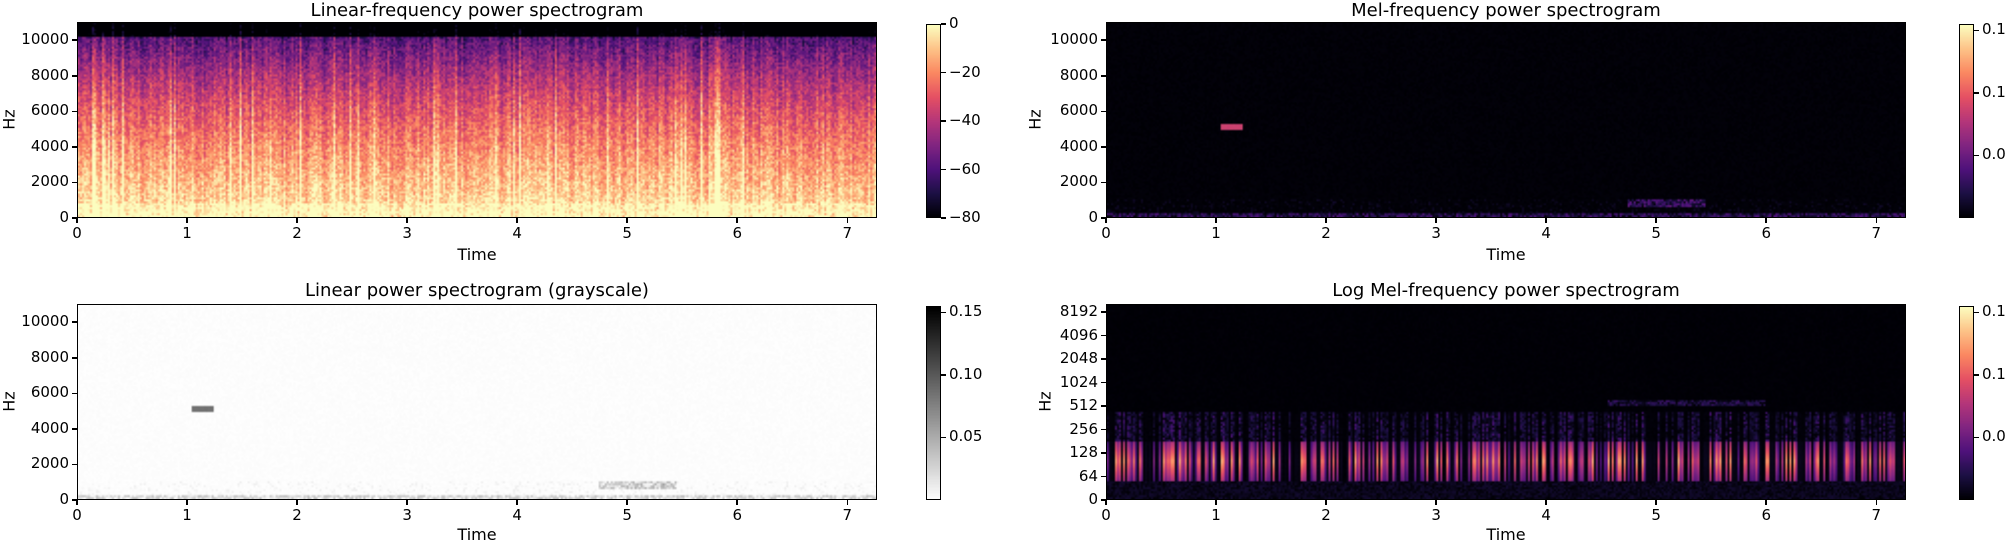  What do you see at coordinates (1078, 334) in the screenshot?
I see `y-tick-label: 4096` at bounding box center [1078, 334].